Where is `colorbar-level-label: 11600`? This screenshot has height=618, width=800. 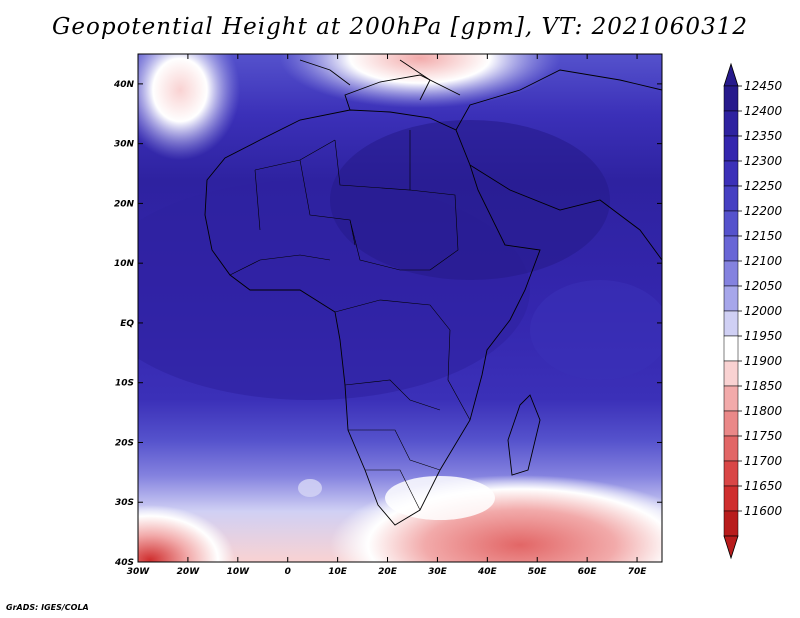 colorbar-level-label: 11600 is located at coordinates (763, 511).